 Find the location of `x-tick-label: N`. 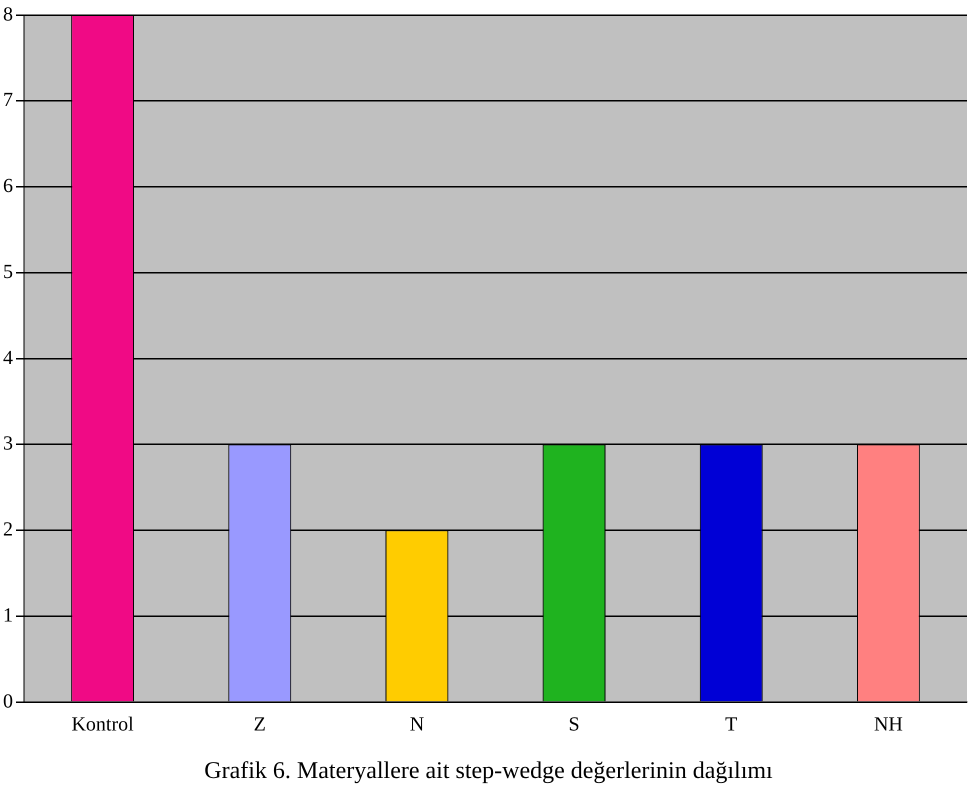

x-tick-label: N is located at coordinates (417, 724).